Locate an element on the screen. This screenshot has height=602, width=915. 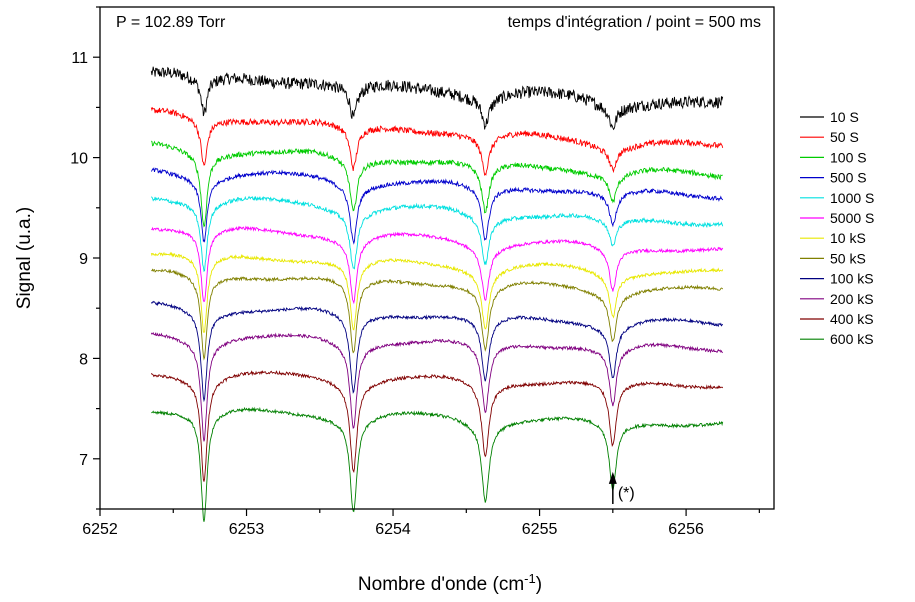
y-axis-ticks: 7 8 9 10 11 is located at coordinates (85, 258).